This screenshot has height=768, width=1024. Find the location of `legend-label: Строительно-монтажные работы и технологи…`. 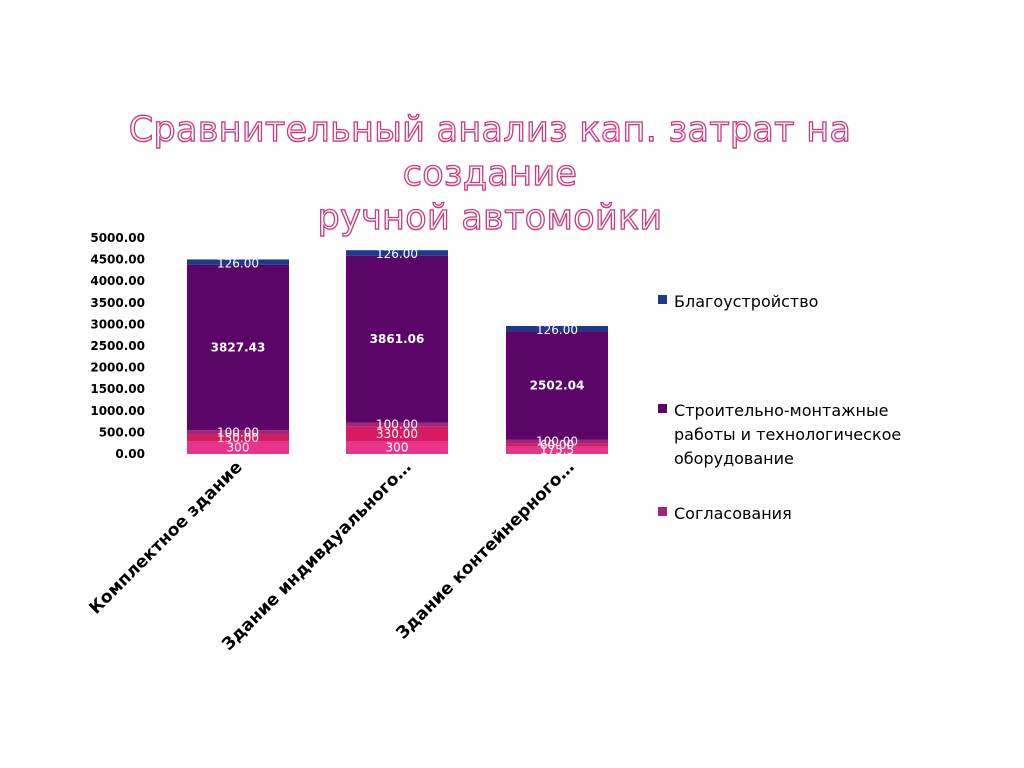

legend-label: Строительно-монтажные работы и технологи… is located at coordinates (788, 434).